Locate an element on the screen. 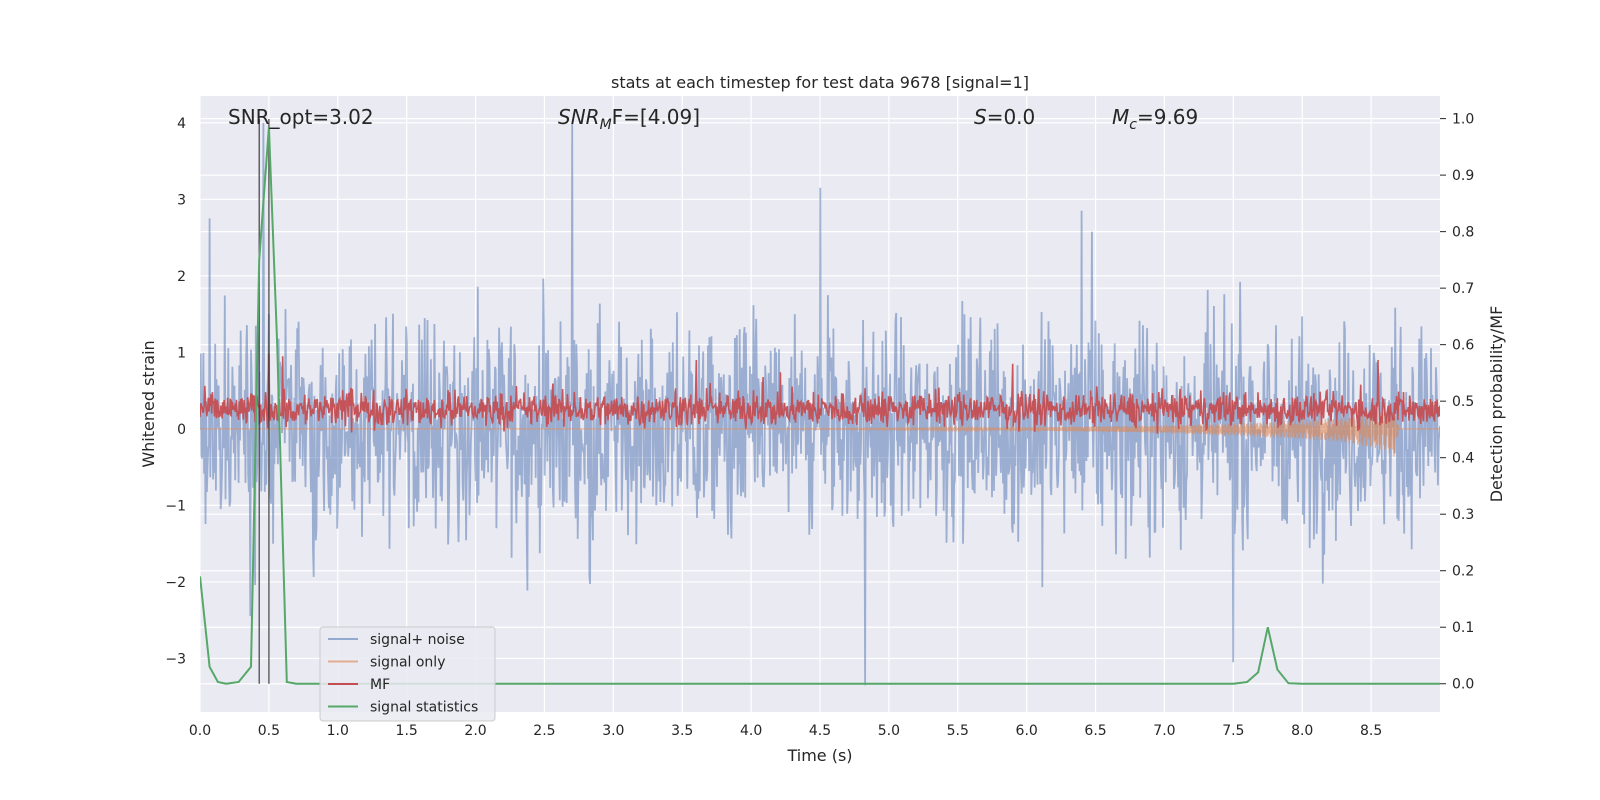 This screenshot has width=1600, height=800. x-tick-label: 5.0 is located at coordinates (889, 731).